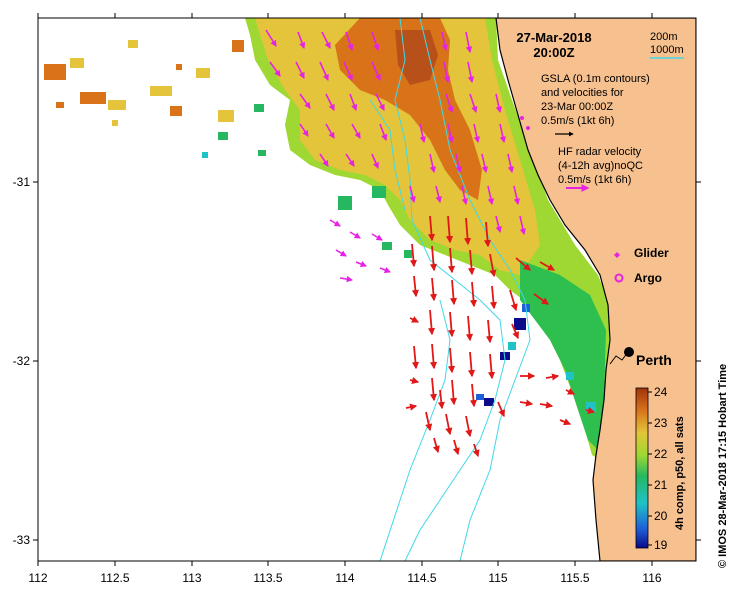 This screenshot has height=592, width=739. What do you see at coordinates (553, 37) in the screenshot?
I see `map-date: 27-Mar-2018` at bounding box center [553, 37].